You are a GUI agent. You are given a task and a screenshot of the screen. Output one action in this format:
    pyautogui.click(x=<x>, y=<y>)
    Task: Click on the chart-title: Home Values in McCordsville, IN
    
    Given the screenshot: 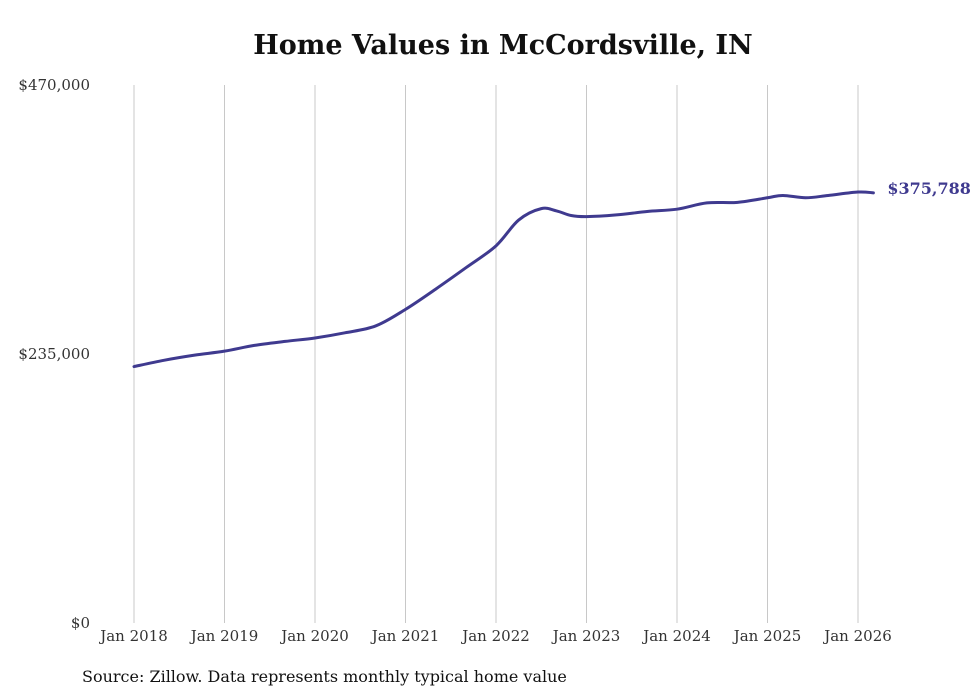 What is the action you would take?
    pyautogui.click(x=503, y=45)
    